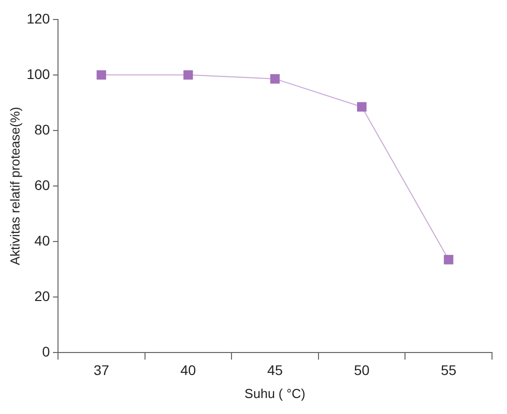  I want to click on x-tick-label: 37, so click(102, 370).